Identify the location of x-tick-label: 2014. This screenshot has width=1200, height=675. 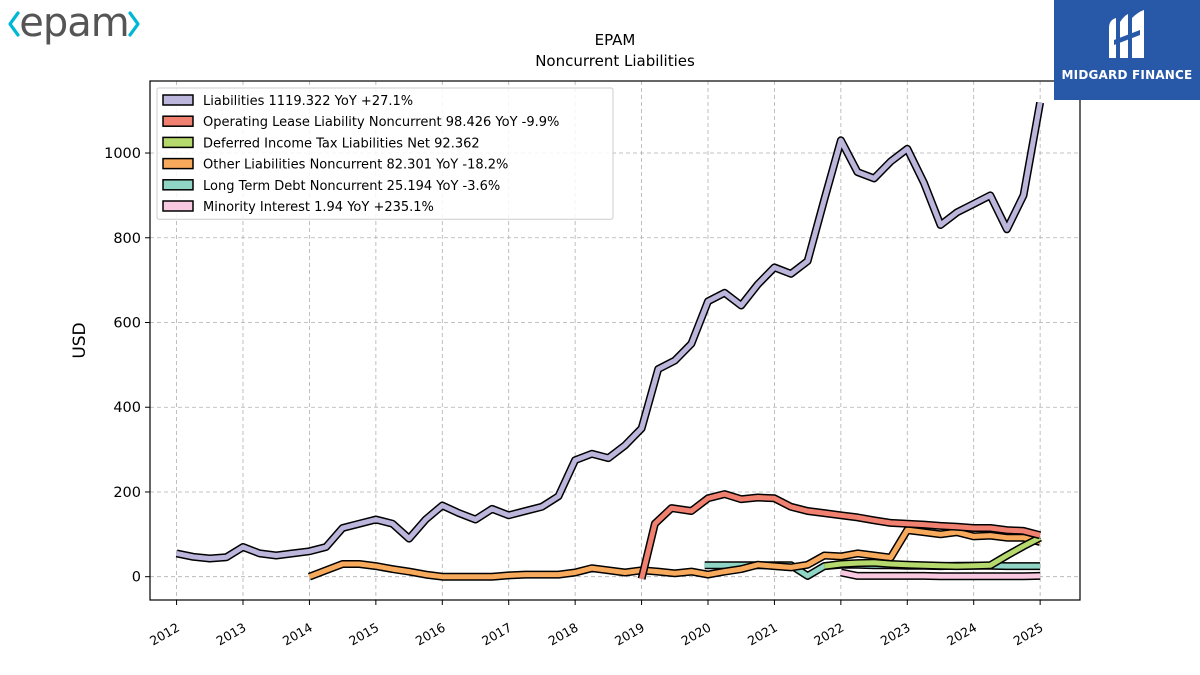
(297, 634).